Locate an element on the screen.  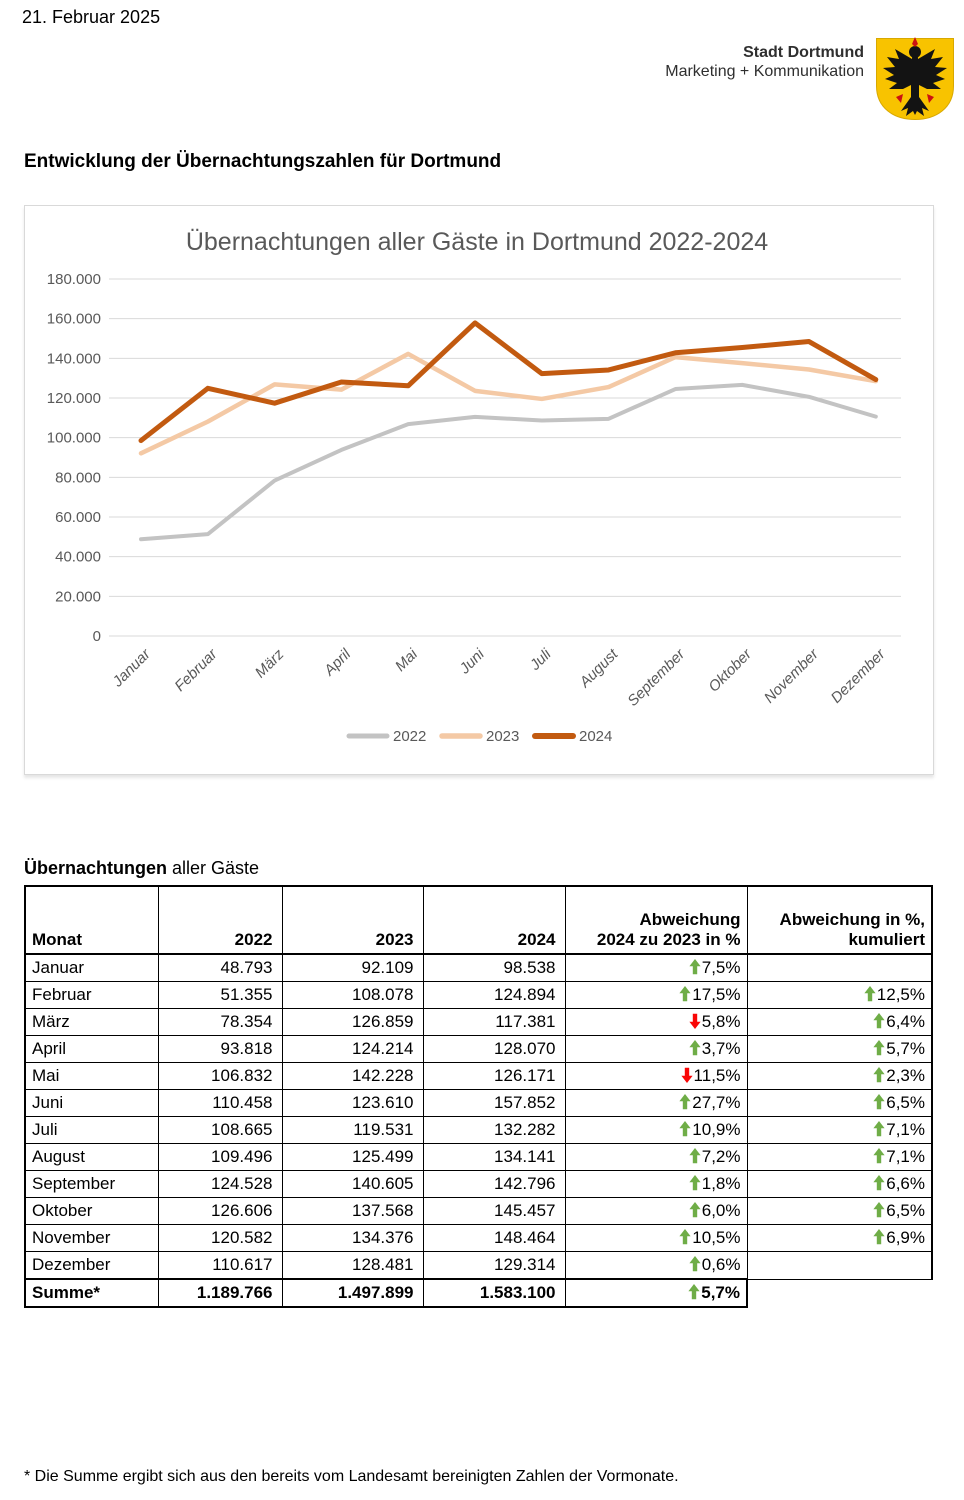
cell-month: August is located at coordinates (91, 1157).